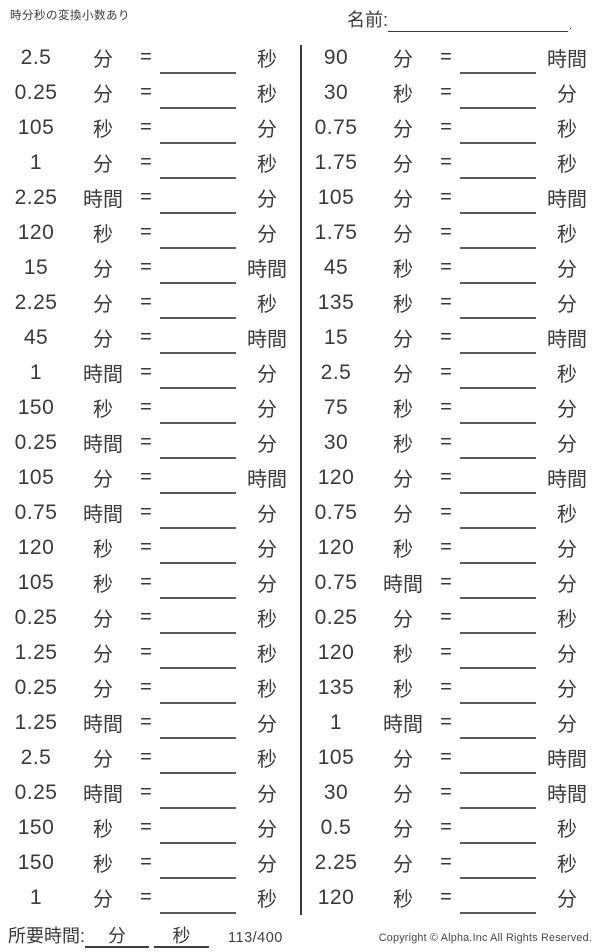 The height and width of the screenshot is (952, 600). What do you see at coordinates (336, 442) in the screenshot?
I see `problem-value: 30` at bounding box center [336, 442].